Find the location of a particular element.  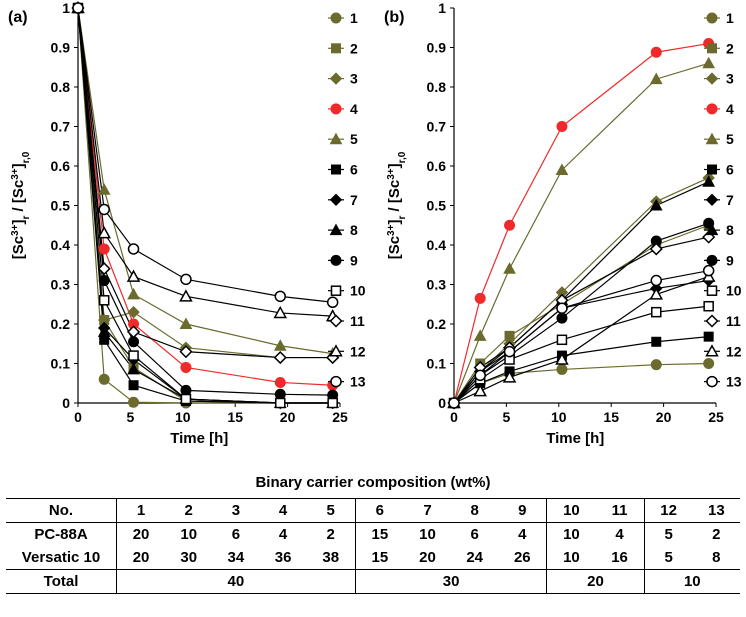

table-cell: 26 is located at coordinates (522, 558).